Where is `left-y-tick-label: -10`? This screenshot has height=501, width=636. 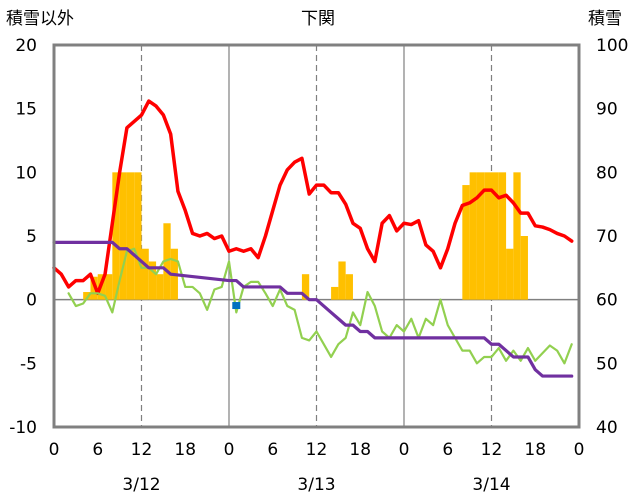
left-y-tick-label: -10 is located at coordinates (23, 428).